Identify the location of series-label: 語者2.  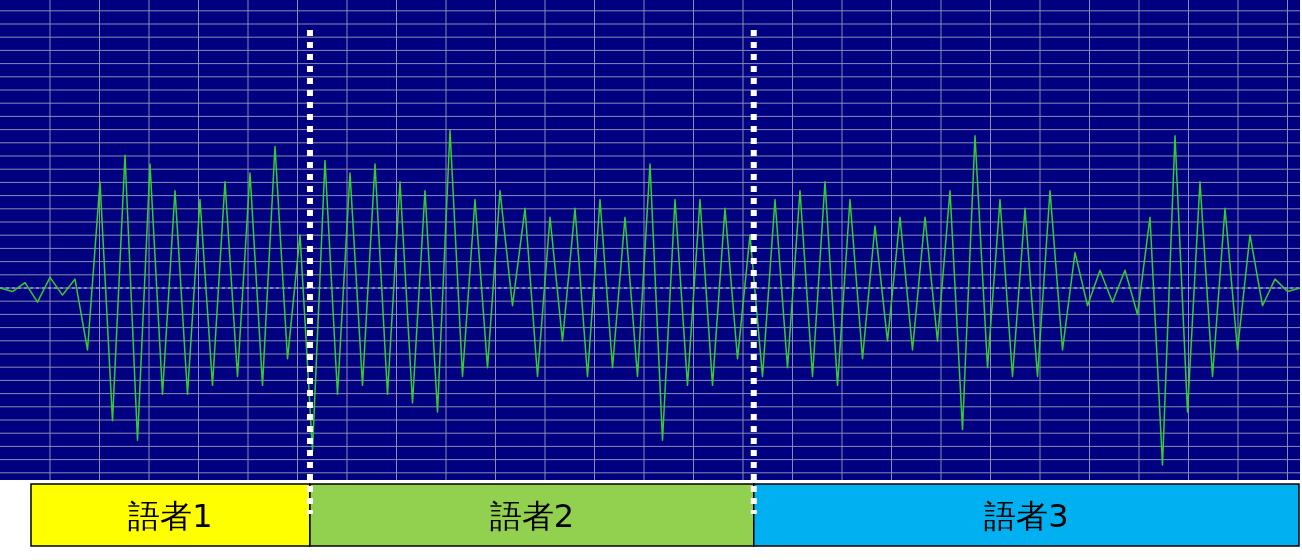
(532, 516).